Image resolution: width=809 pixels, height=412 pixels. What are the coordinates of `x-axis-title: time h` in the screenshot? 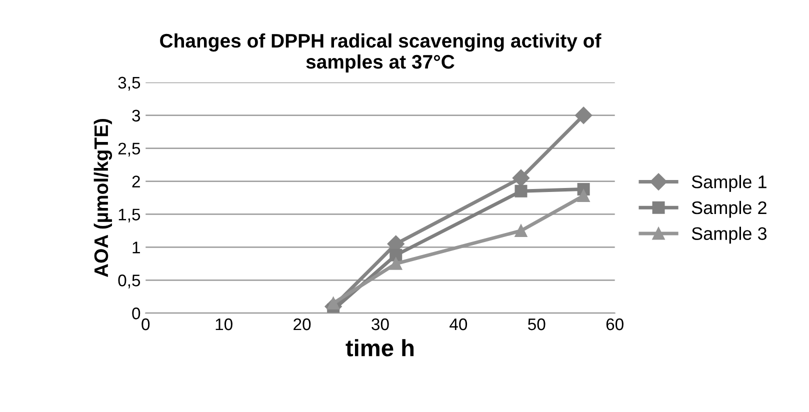 It's located at (380, 347).